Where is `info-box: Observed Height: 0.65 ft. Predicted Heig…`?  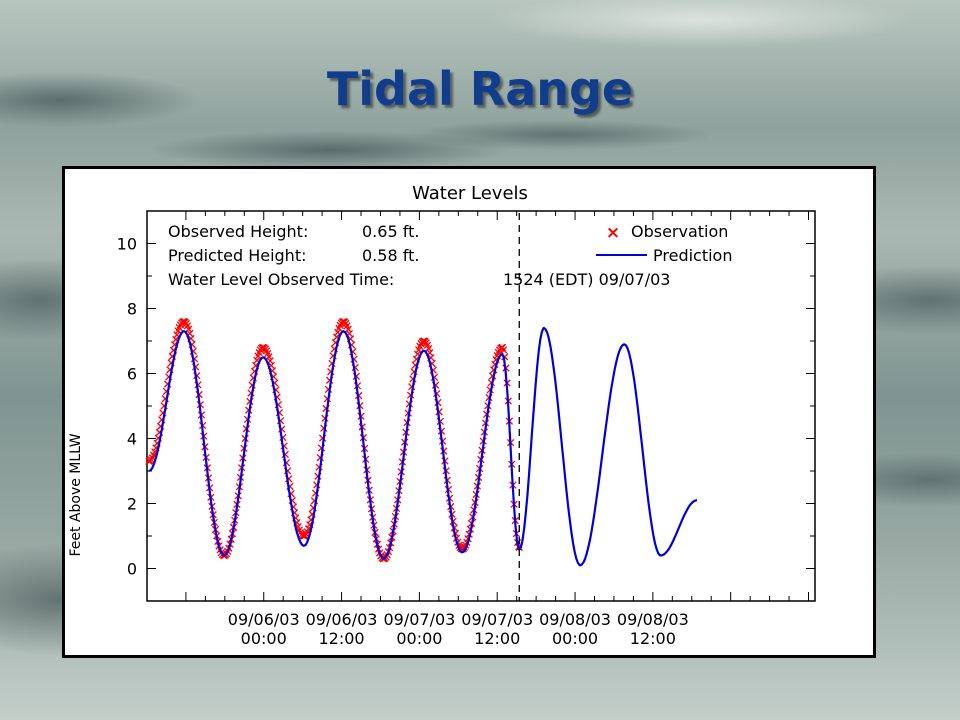 info-box: Observed Height: 0.65 ft. Predicted Heig… is located at coordinates (419, 255).